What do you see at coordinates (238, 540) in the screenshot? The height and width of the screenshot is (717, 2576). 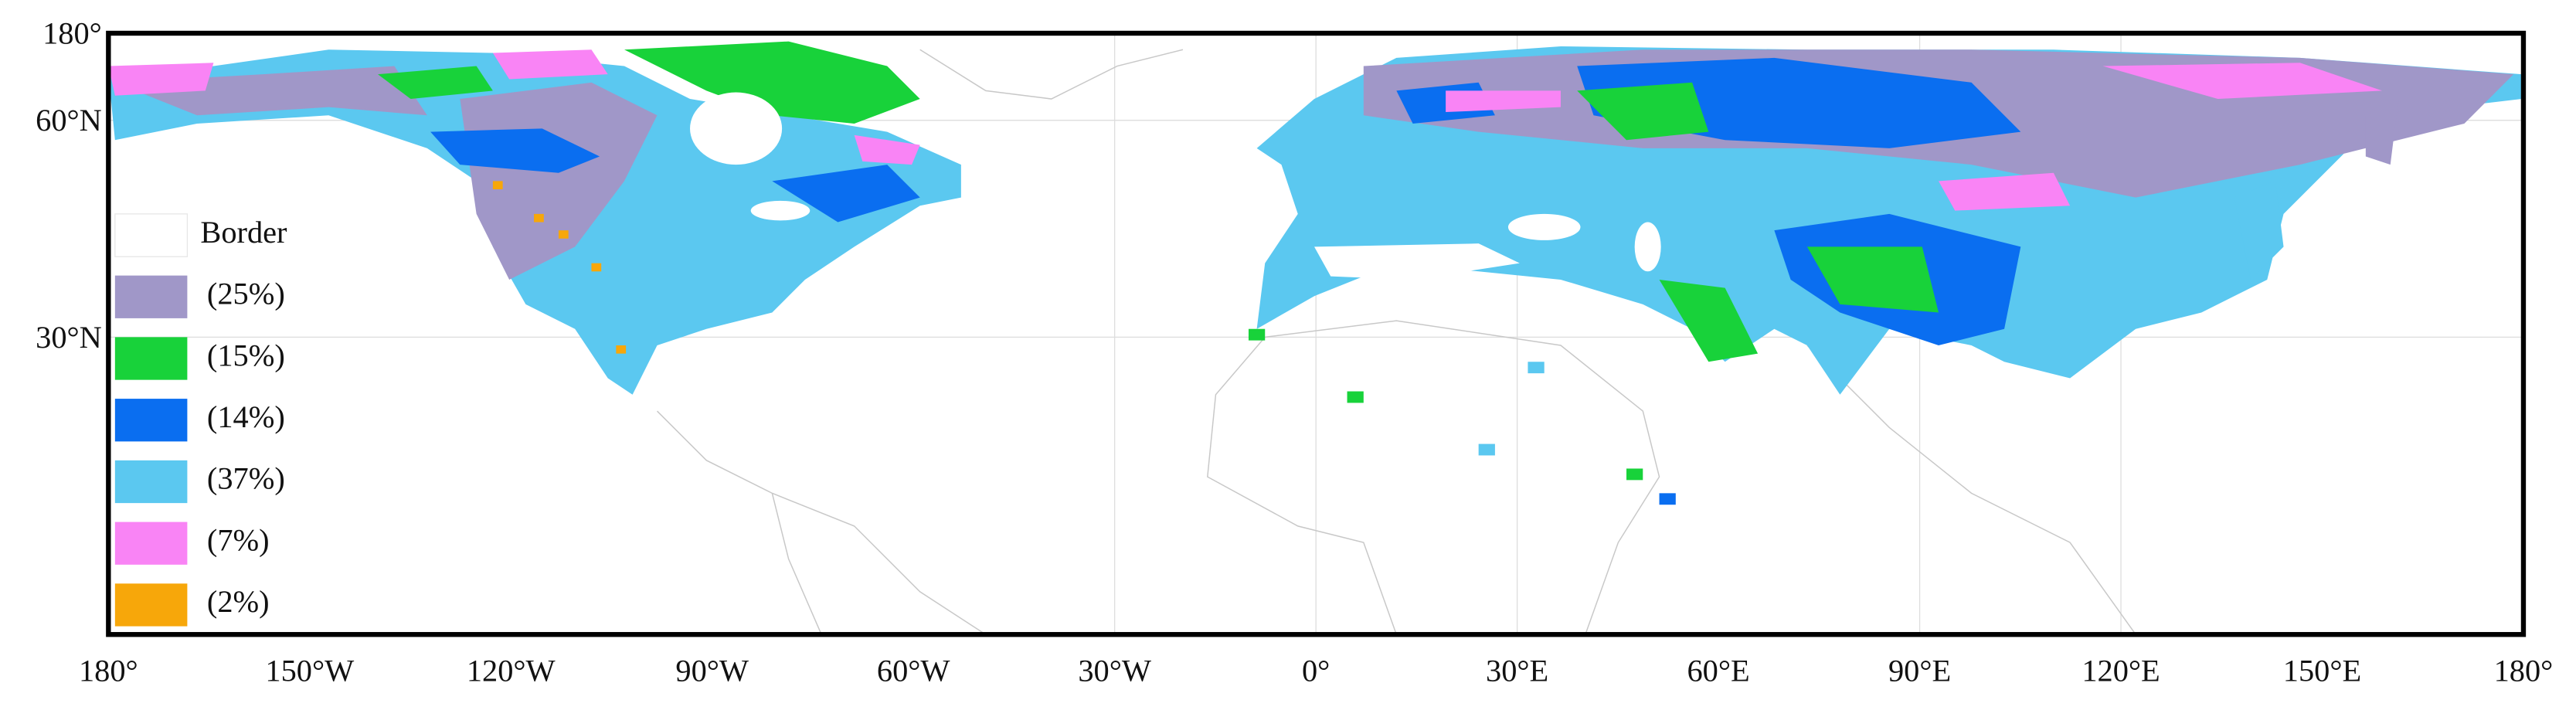 I see `legend-label: (7%)` at bounding box center [238, 540].